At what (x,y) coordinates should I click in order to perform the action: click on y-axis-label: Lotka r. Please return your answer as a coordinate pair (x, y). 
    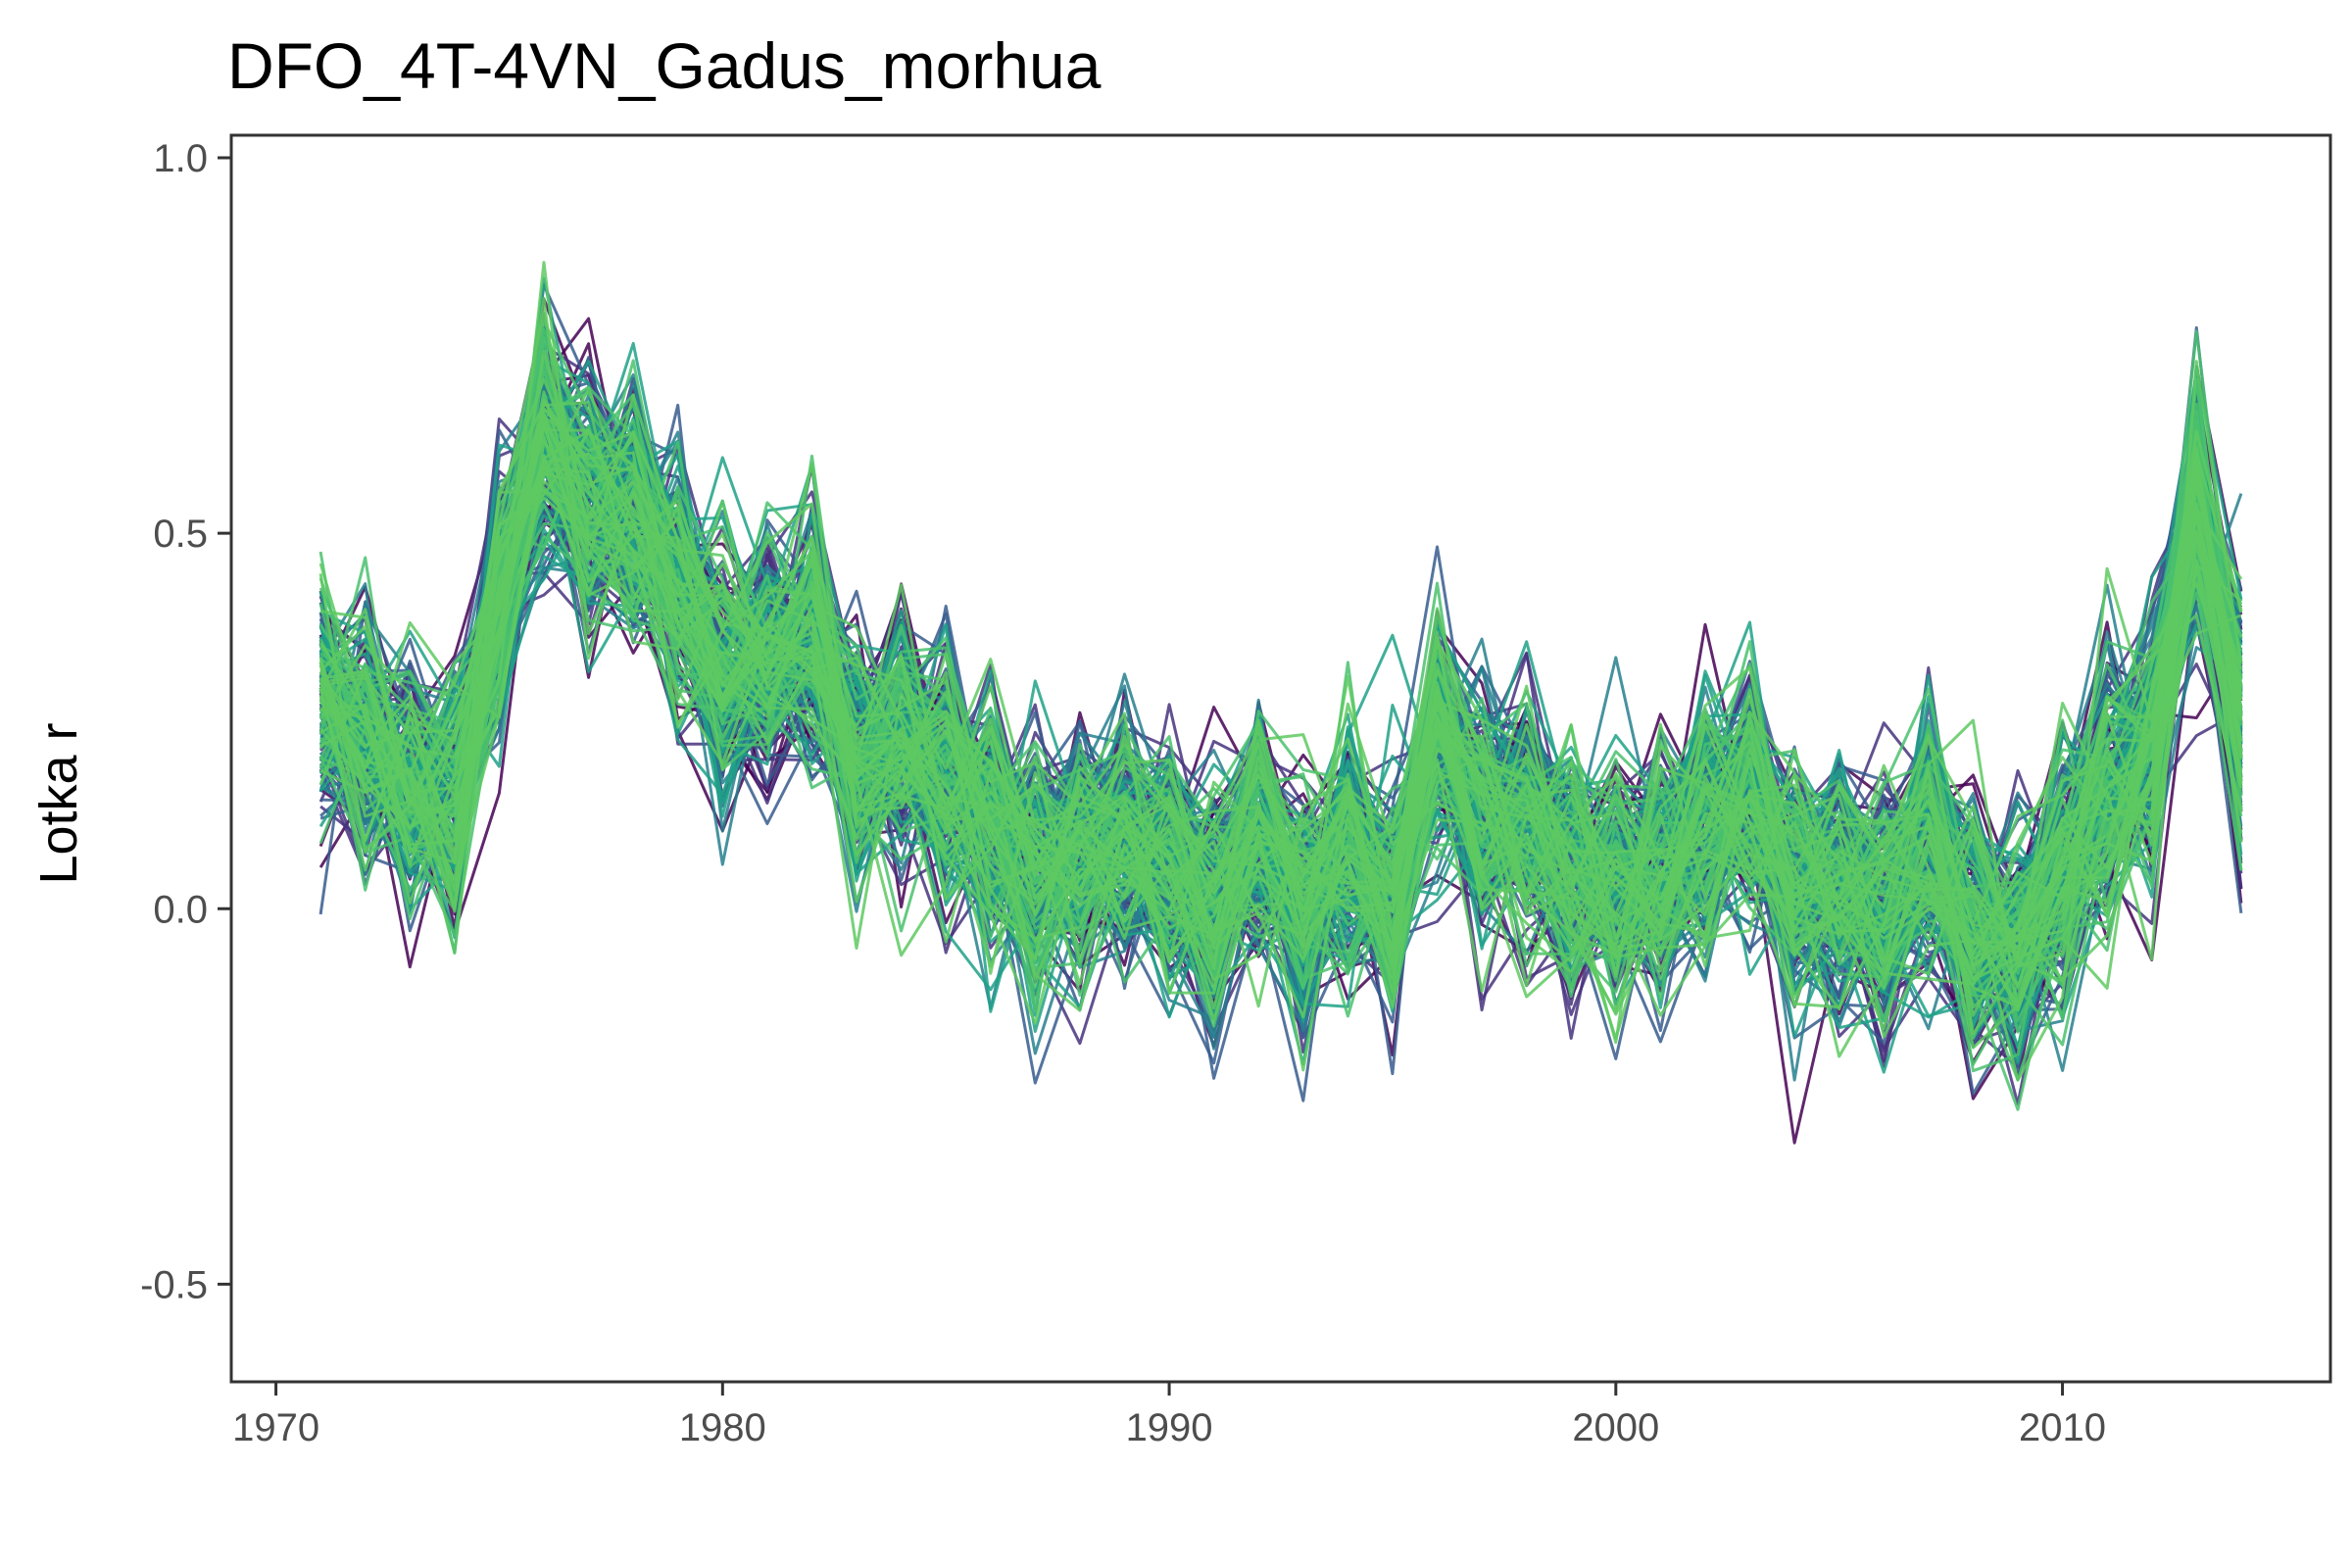
    Looking at the image, I should click on (58, 803).